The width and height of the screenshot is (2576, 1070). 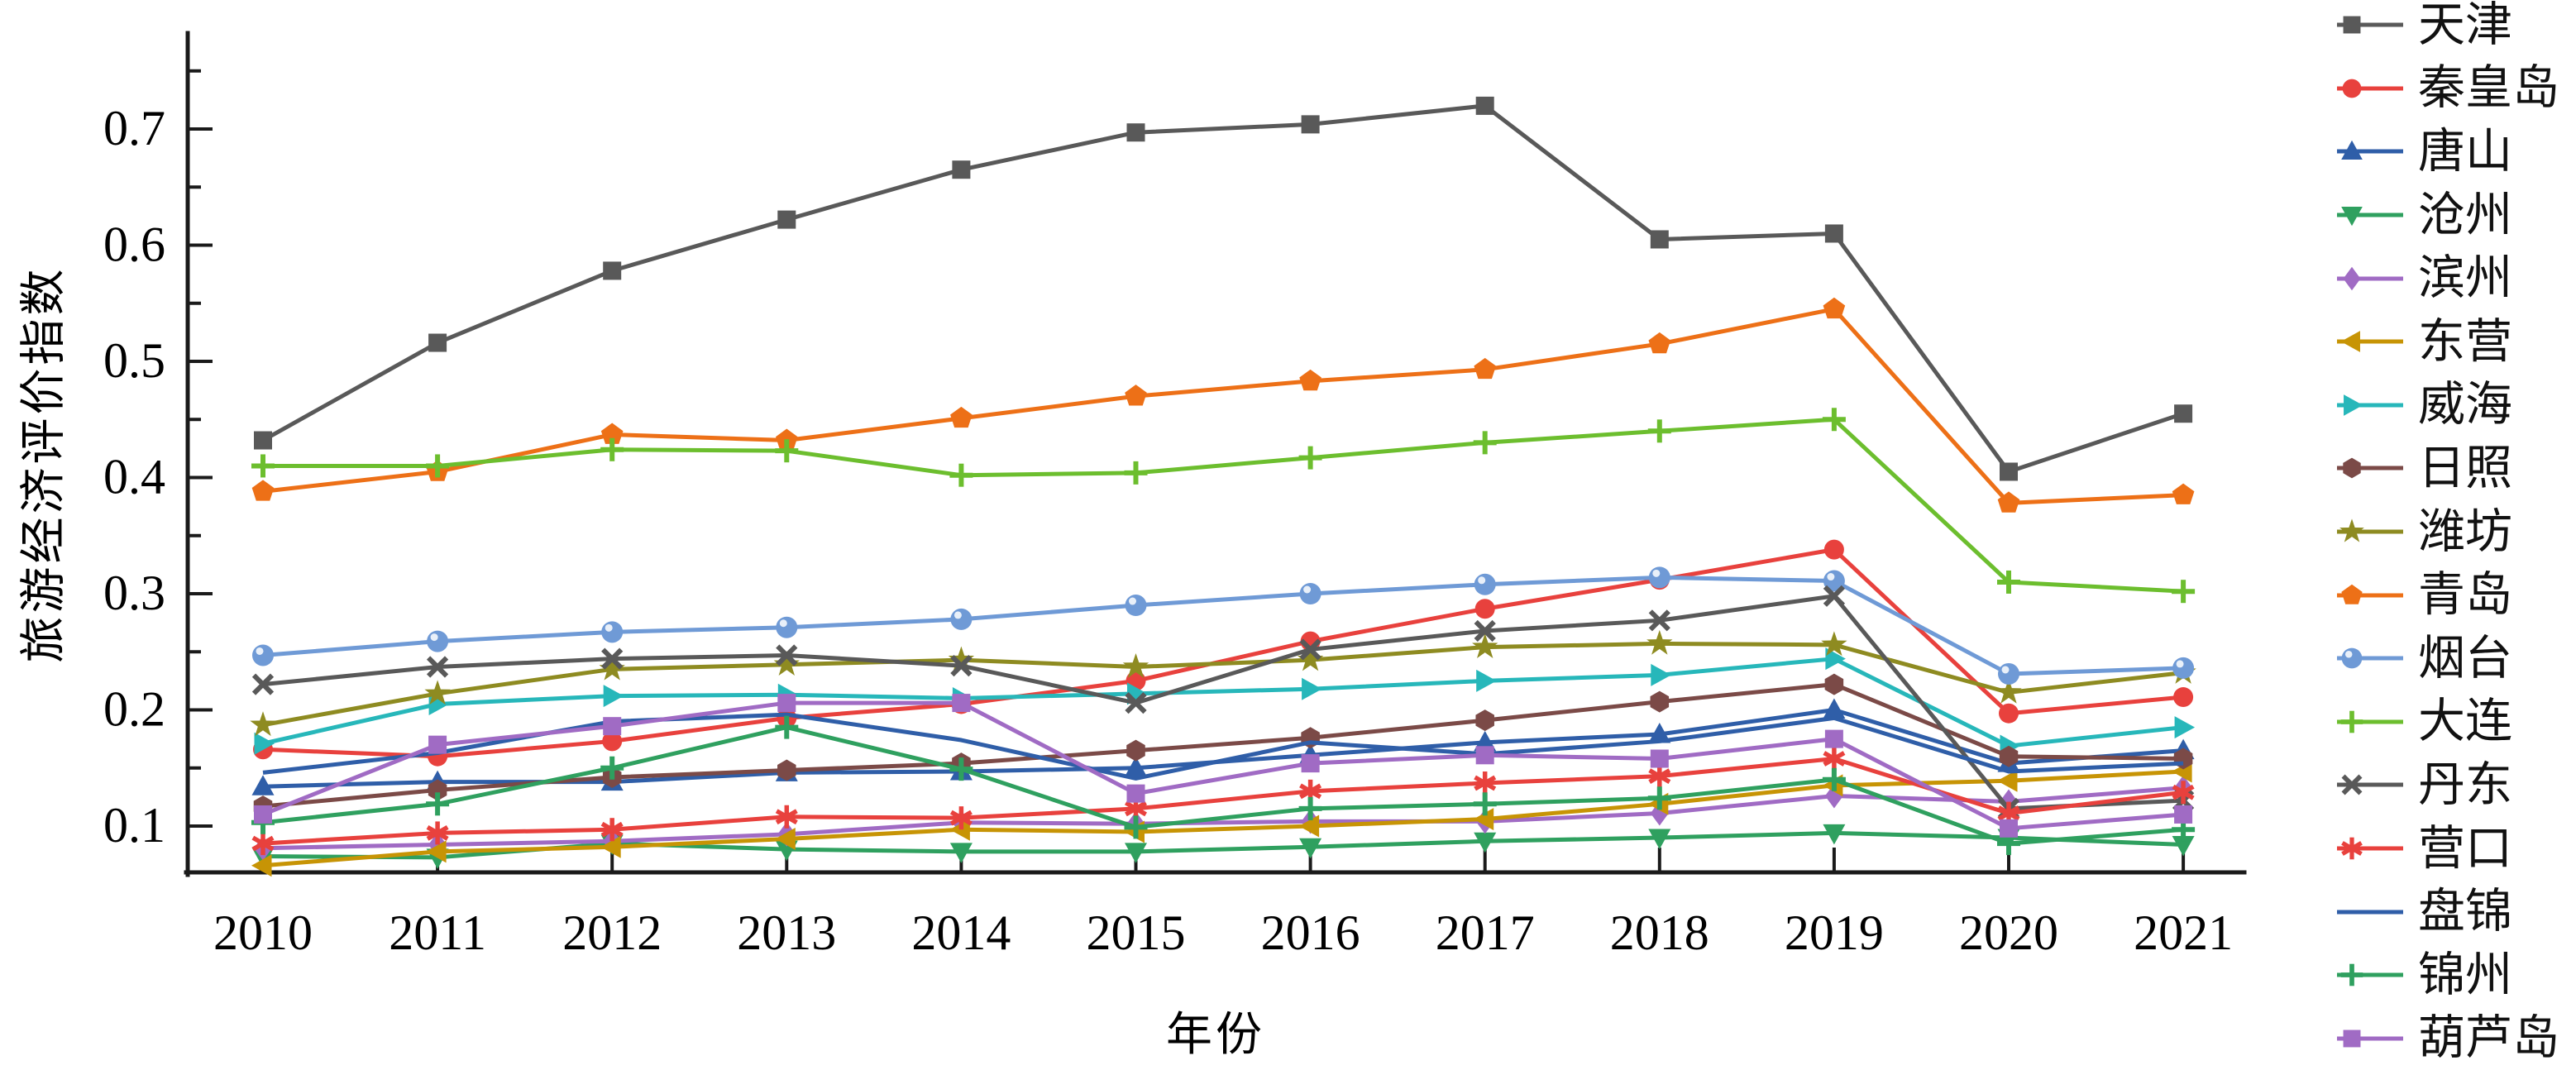 I want to click on legend-item-烟台: 烟台, so click(x=2447, y=659).